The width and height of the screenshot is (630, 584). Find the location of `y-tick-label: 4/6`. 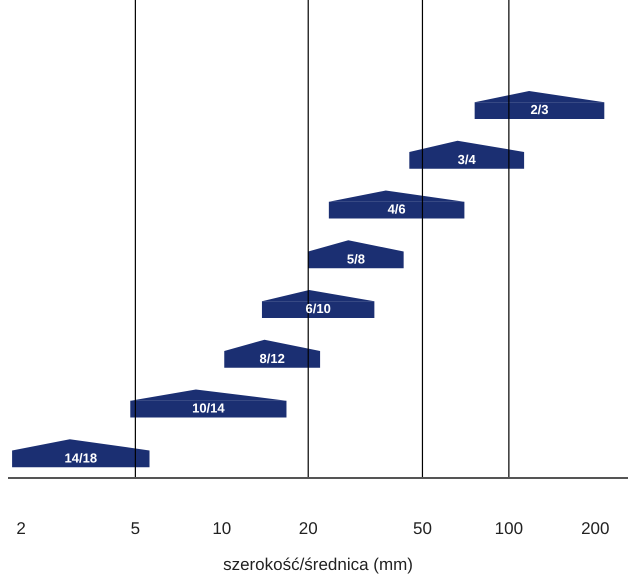

y-tick-label: 4/6 is located at coordinates (397, 209).